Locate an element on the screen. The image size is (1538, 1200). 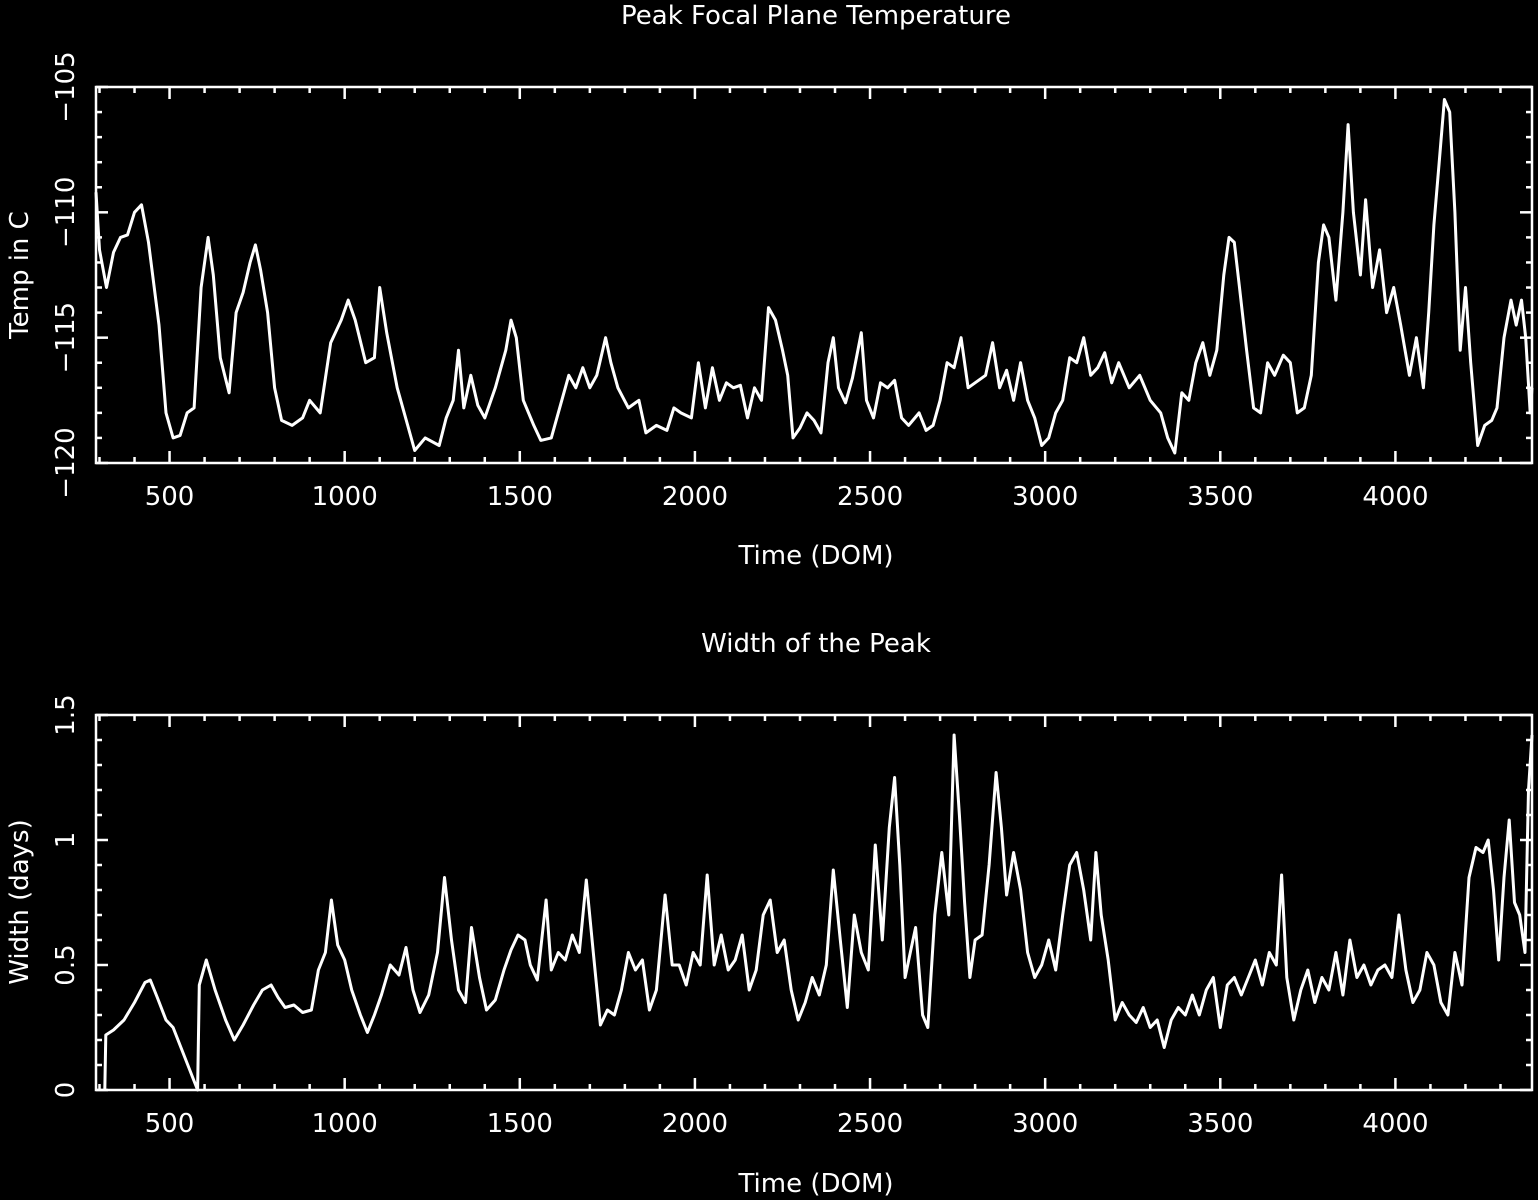
width-x-tick-label: 500 is located at coordinates (170, 1124).